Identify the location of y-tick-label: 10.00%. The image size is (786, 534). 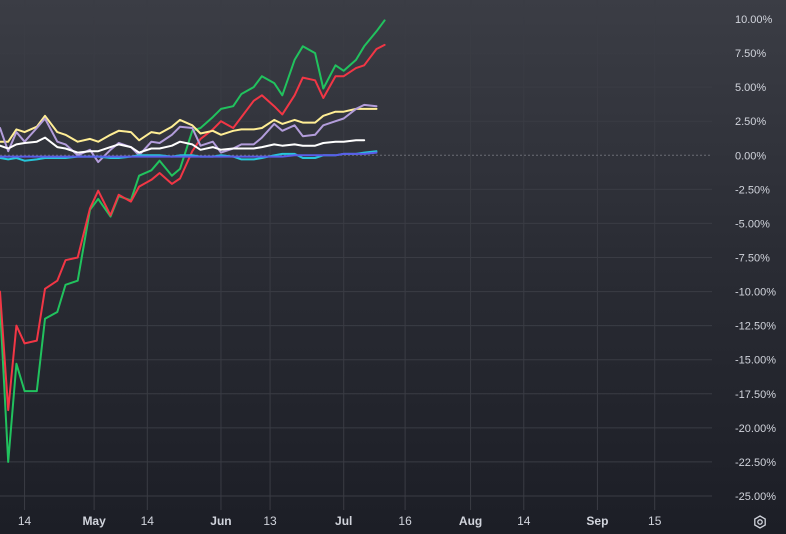
(754, 20).